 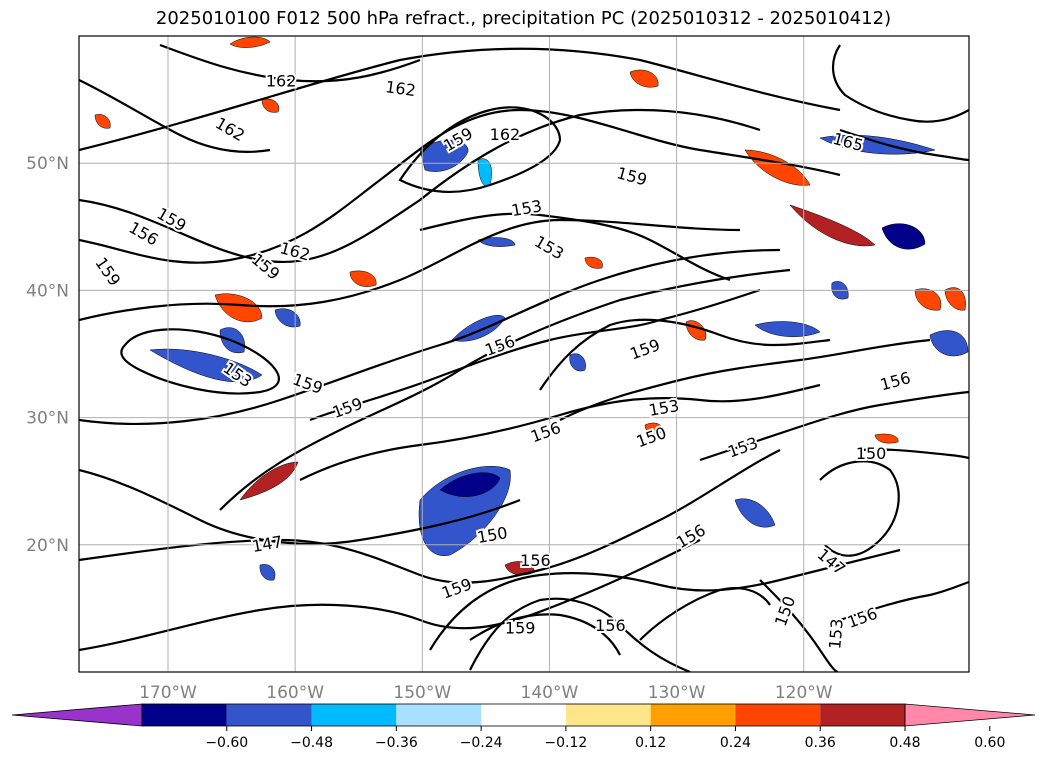 What do you see at coordinates (904, 743) in the screenshot?
I see `colorbar-tick-label: 0.48` at bounding box center [904, 743].